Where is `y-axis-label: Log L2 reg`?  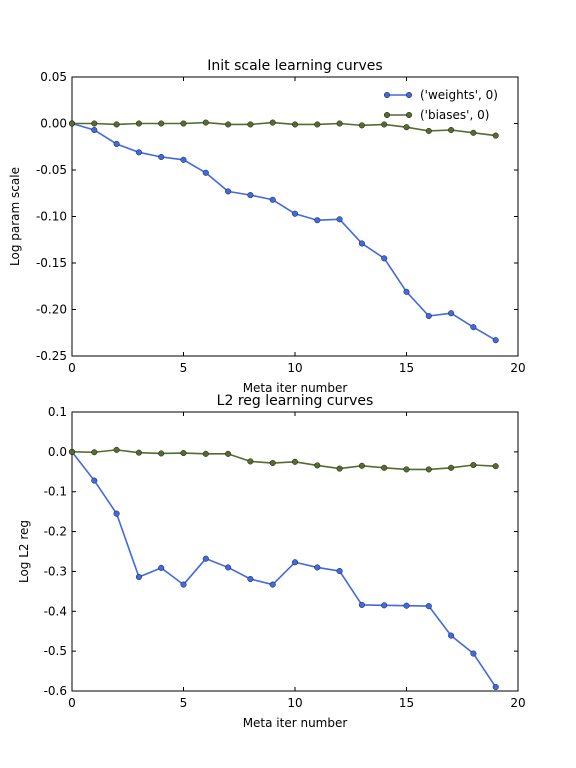 y-axis-label: Log L2 reg is located at coordinates (24, 551).